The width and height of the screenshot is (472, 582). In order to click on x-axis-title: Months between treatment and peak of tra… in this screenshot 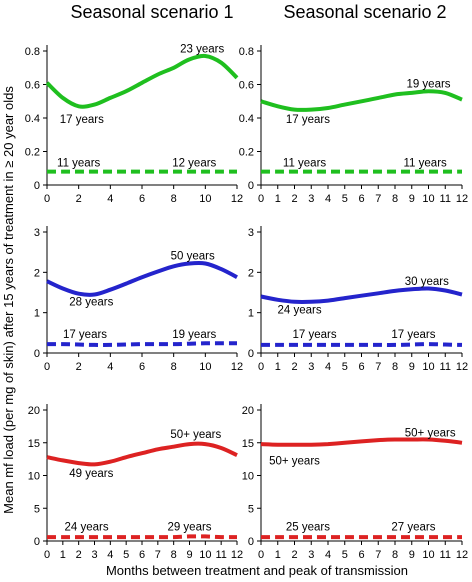, I will do `click(257, 570)`.